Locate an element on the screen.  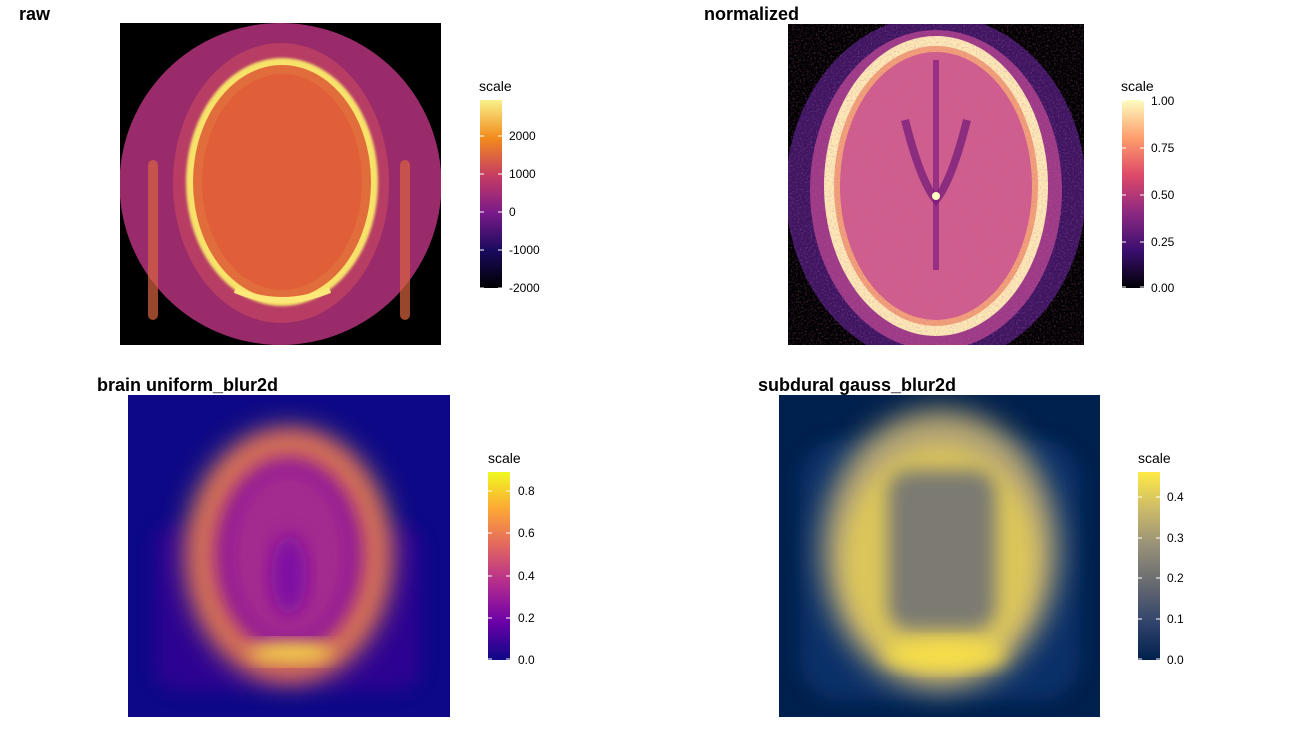
legend-title-subdural: scale is located at coordinates (1154, 458).